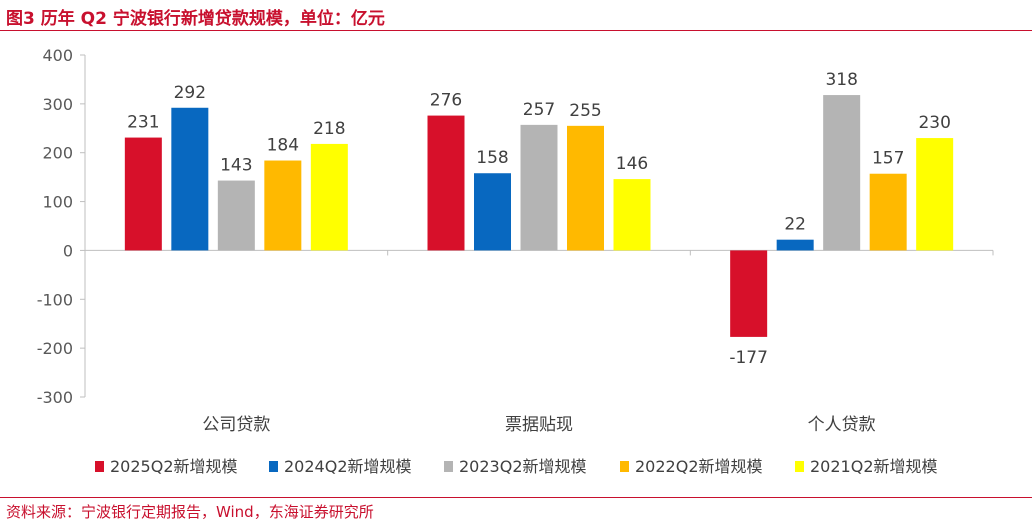  Describe the element at coordinates (632, 164) in the screenshot. I see `data-label: 146` at that location.